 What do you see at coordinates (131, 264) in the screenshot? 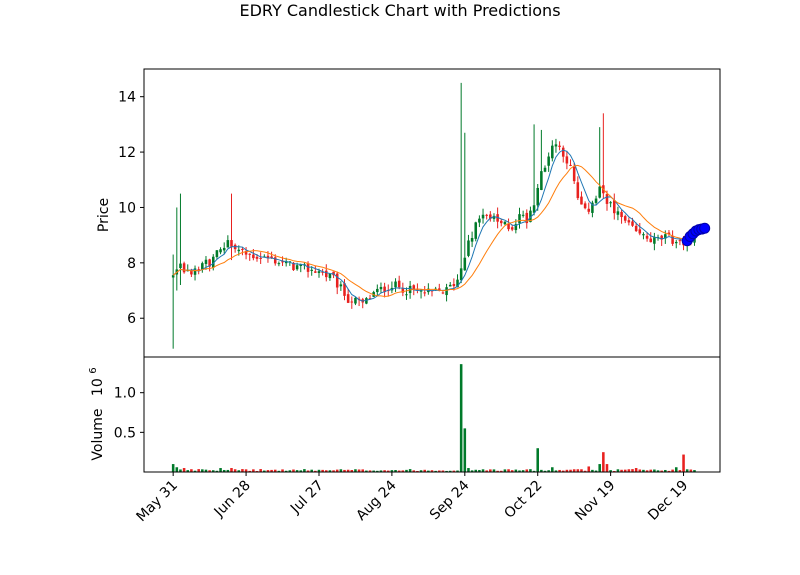
I see `price-y-tick-label: 8` at bounding box center [131, 264].